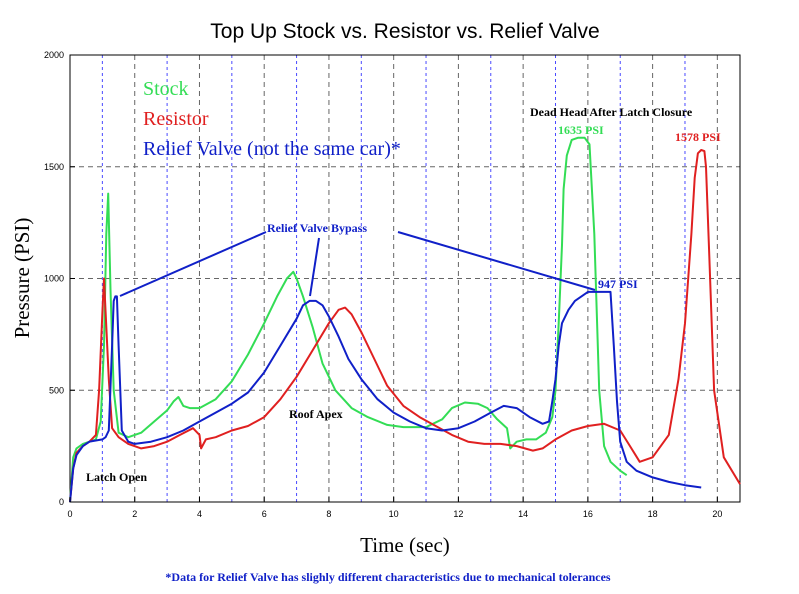 The image size is (799, 594). Describe the element at coordinates (54, 279) in the screenshot. I see `y-tick-label: 1000` at that location.